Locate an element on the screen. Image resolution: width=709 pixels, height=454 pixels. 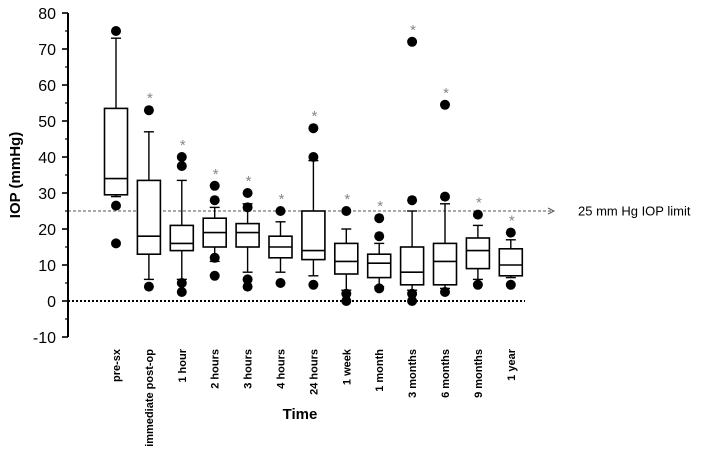
box-1-hour: * is located at coordinates (182, 217).